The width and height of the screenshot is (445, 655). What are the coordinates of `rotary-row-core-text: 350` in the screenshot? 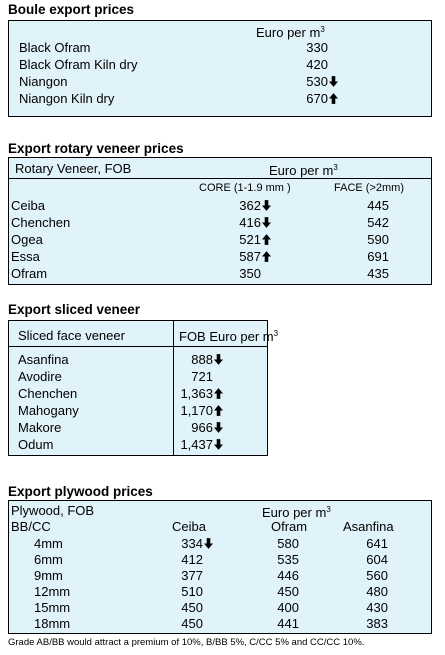 It's located at (250, 273).